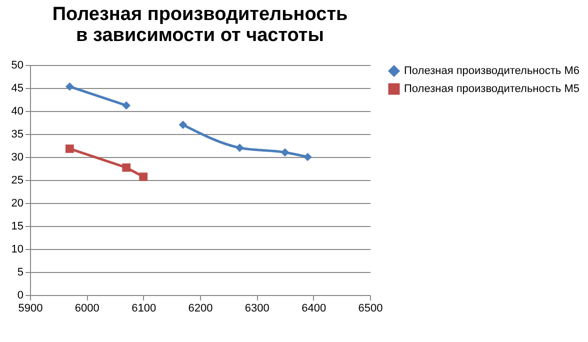 The image size is (588, 342). What do you see at coordinates (17, 88) in the screenshot?
I see `y-tick-label: 45` at bounding box center [17, 88].